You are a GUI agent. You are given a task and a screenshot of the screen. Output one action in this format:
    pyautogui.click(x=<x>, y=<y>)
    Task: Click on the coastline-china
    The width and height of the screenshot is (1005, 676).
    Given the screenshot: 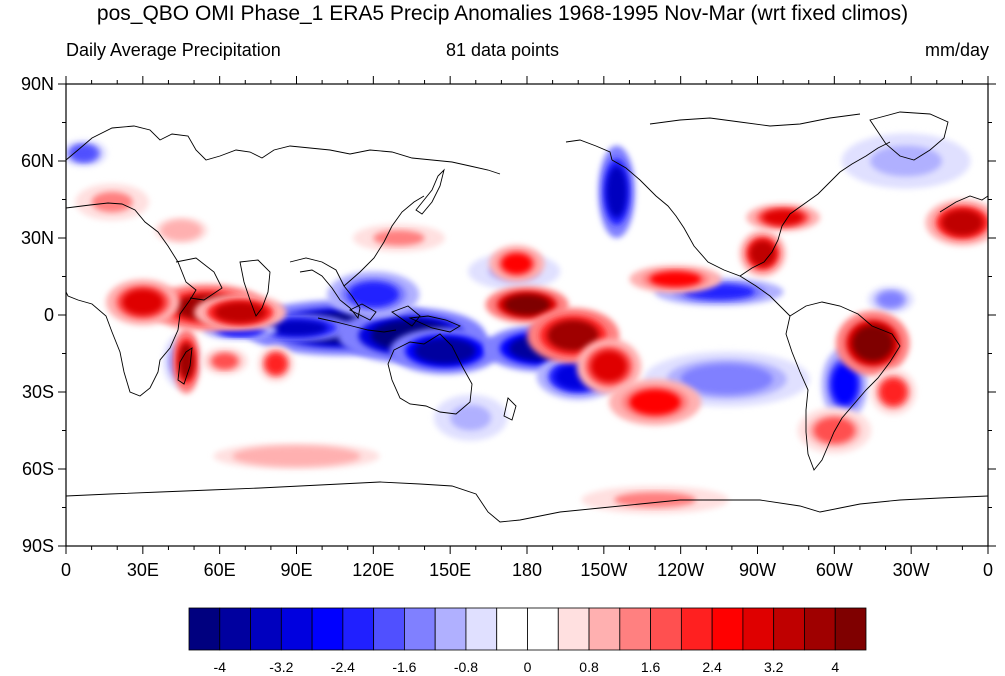 What is the action you would take?
    pyautogui.click(x=384, y=241)
    